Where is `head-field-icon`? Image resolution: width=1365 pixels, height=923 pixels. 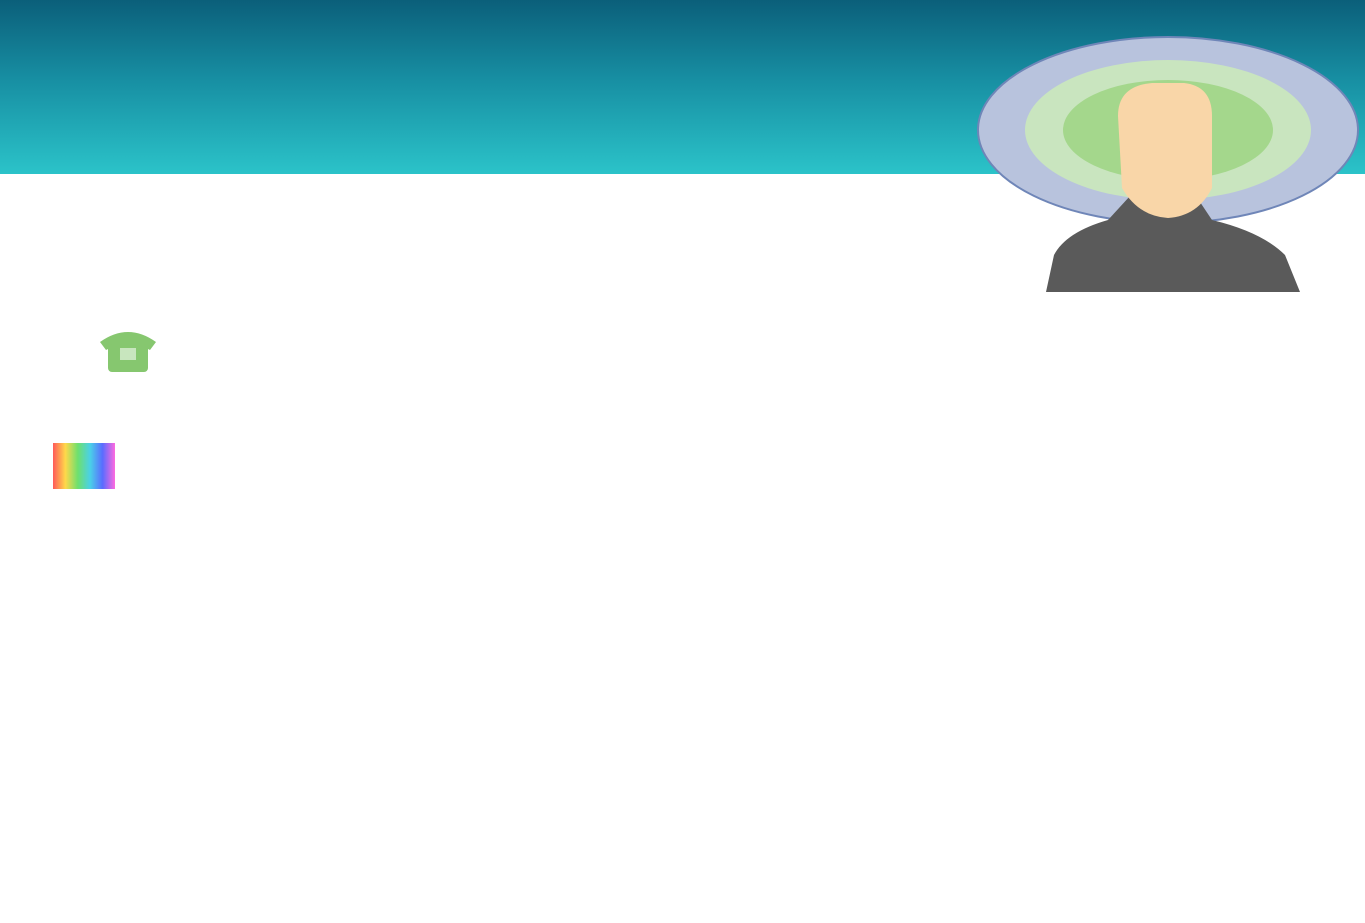
head-field-icon is located at coordinates (1168, 164).